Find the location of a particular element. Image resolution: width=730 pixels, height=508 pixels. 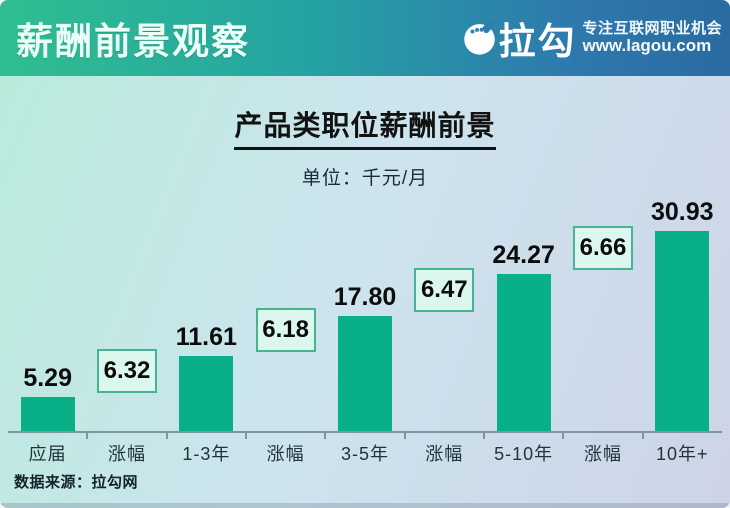

chart-column-1-3年: 11.61 is located at coordinates (206, 313).